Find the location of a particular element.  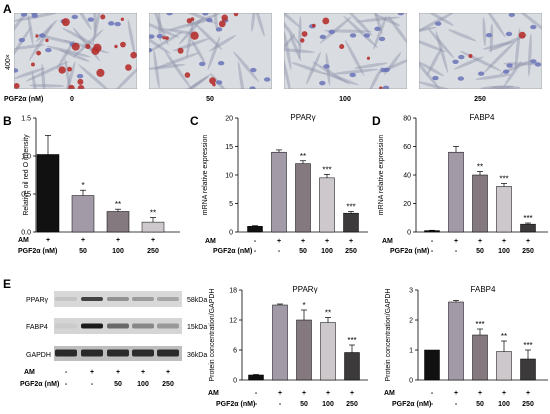

micrograph-bg is located at coordinates (210, 51).